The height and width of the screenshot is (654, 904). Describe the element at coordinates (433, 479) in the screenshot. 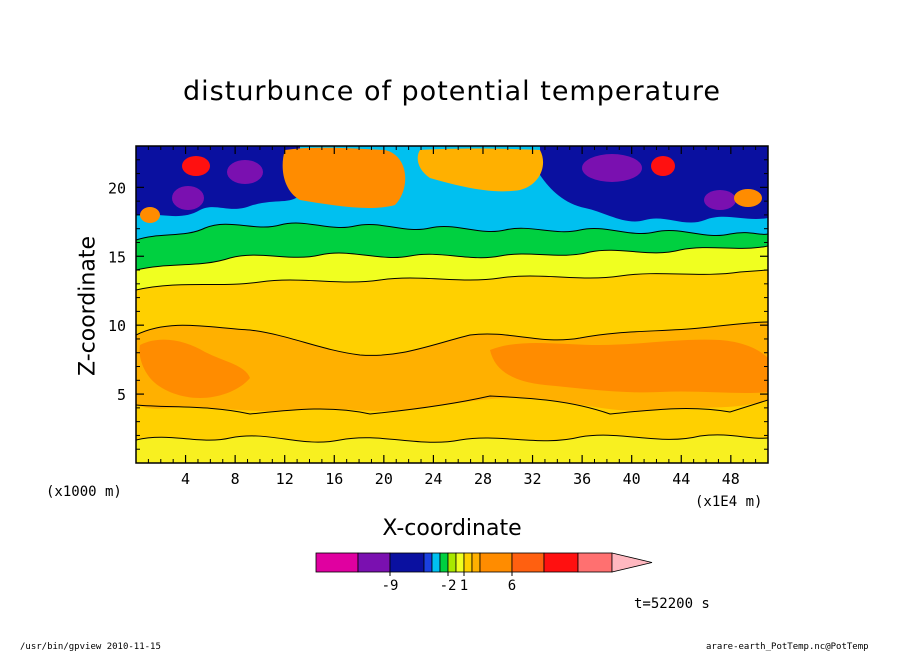

I see `x-tick-label: 24` at that location.